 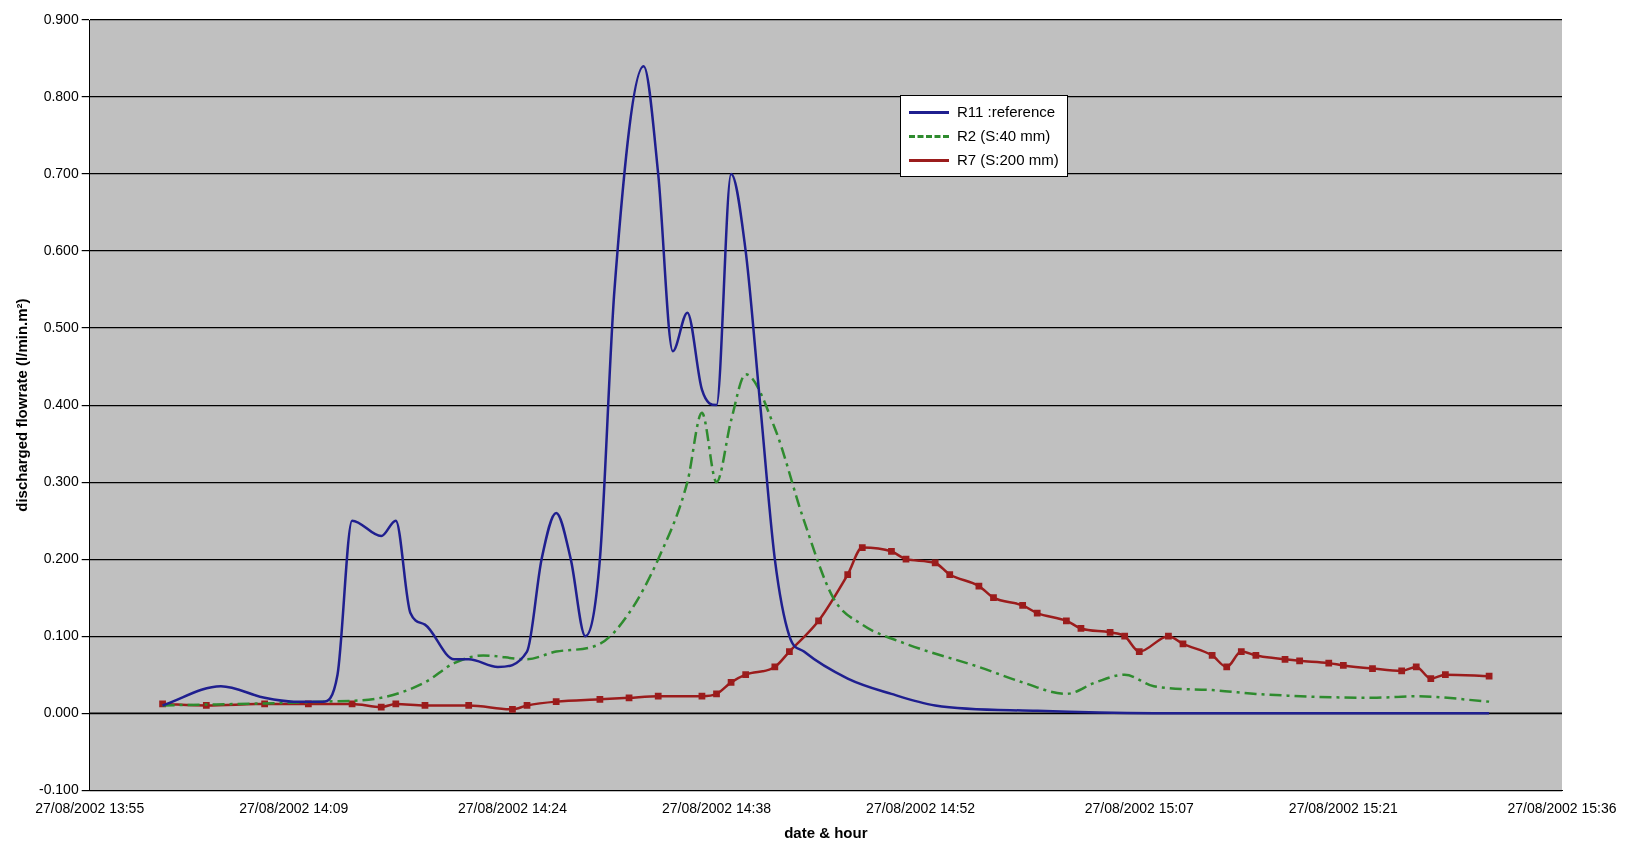 I want to click on x-tick-label: 27/08/2002 15:07, so click(x=1139, y=808).